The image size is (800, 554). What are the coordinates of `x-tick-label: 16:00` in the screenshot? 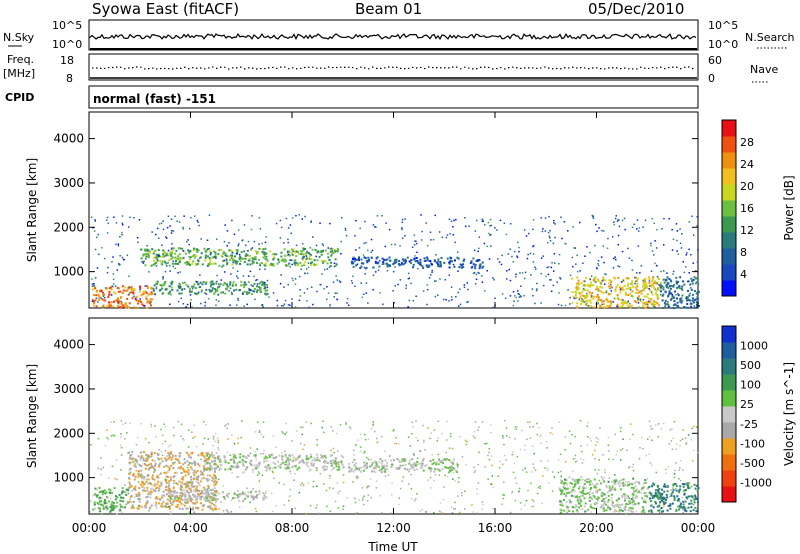 It's located at (495, 528).